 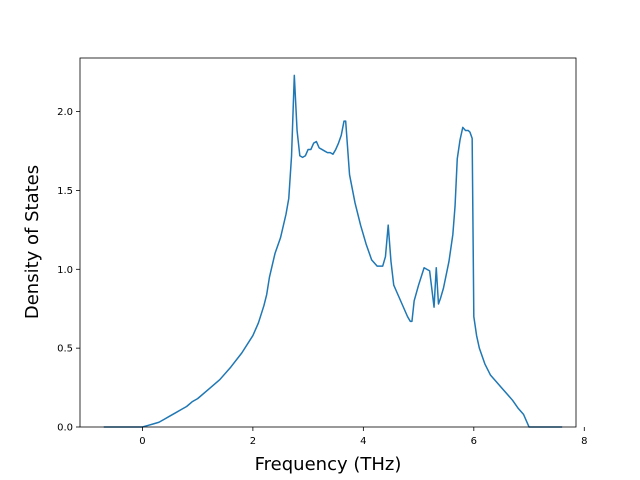 I want to click on y-tick-label: 1.0, so click(x=65, y=270).